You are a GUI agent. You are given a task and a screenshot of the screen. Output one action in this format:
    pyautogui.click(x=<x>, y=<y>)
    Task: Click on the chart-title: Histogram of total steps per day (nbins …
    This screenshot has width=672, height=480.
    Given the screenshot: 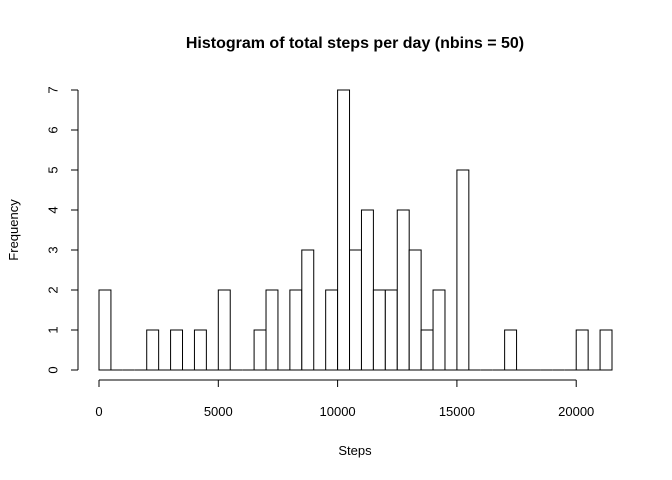 What is the action you would take?
    pyautogui.click(x=355, y=43)
    